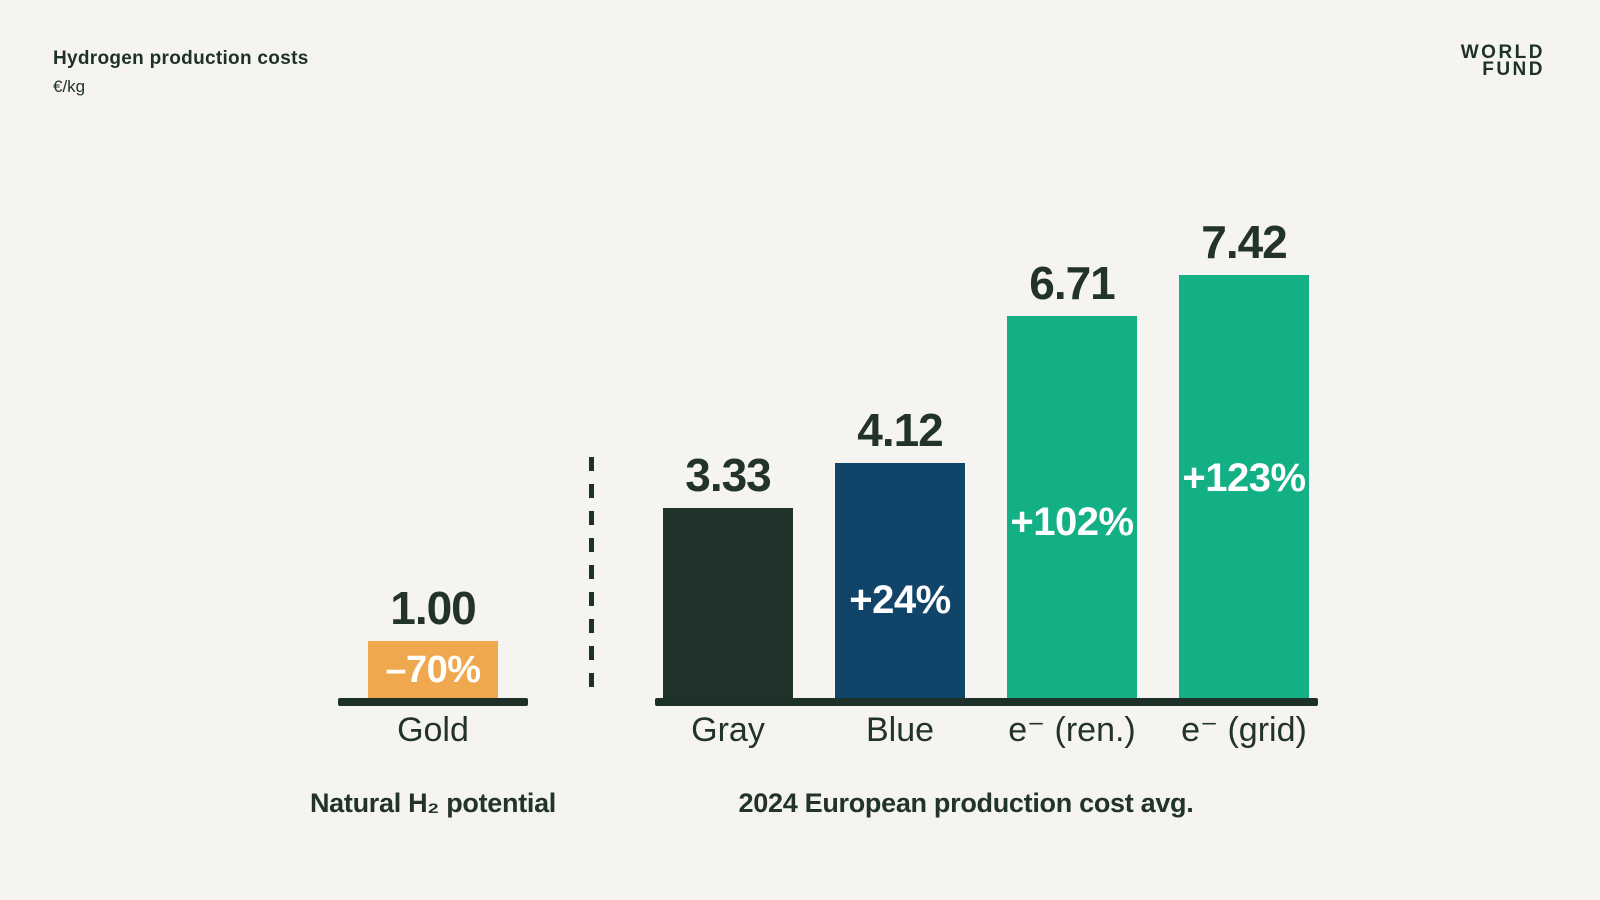 This screenshot has width=1600, height=900. Describe the element at coordinates (1513, 69) in the screenshot. I see `logo-line-2: FUND` at that location.